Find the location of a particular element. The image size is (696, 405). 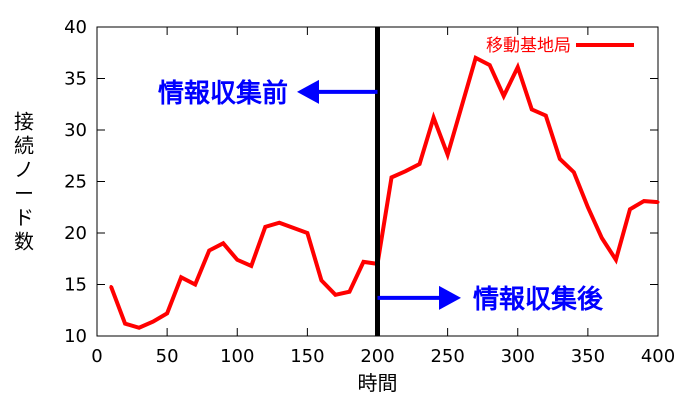

x-tick-label: 100 is located at coordinates (237, 356).